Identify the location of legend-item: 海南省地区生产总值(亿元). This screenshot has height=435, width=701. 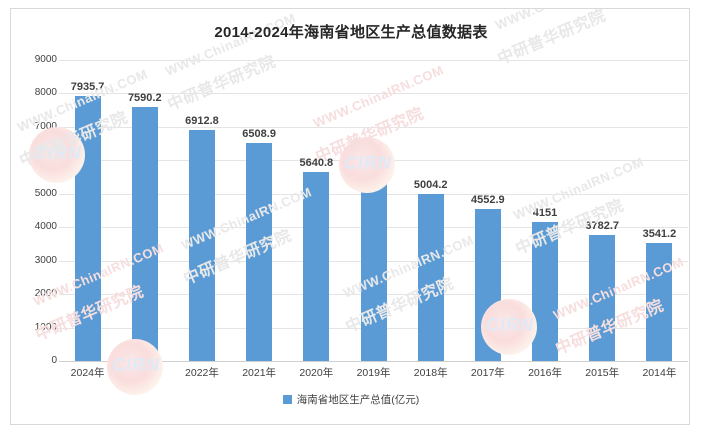
(351, 399).